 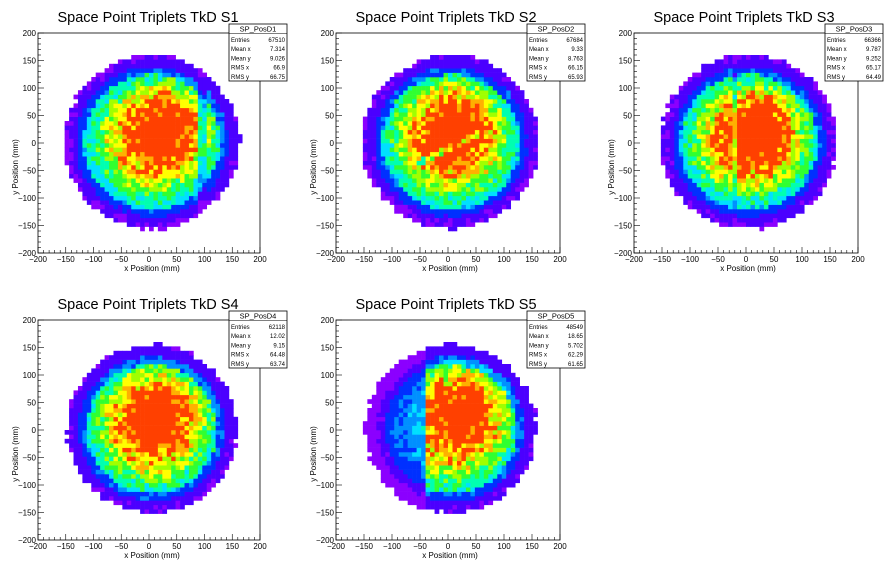 I want to click on x-tick-label: 100, so click(x=504, y=259).